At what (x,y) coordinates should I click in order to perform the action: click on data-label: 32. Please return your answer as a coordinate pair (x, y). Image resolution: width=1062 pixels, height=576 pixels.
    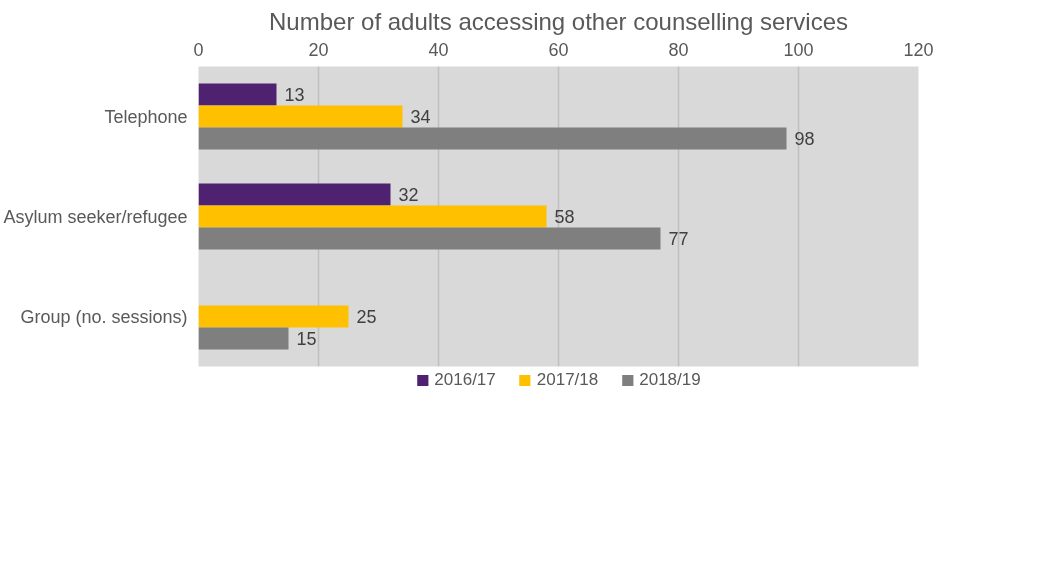
    Looking at the image, I should click on (408, 195).